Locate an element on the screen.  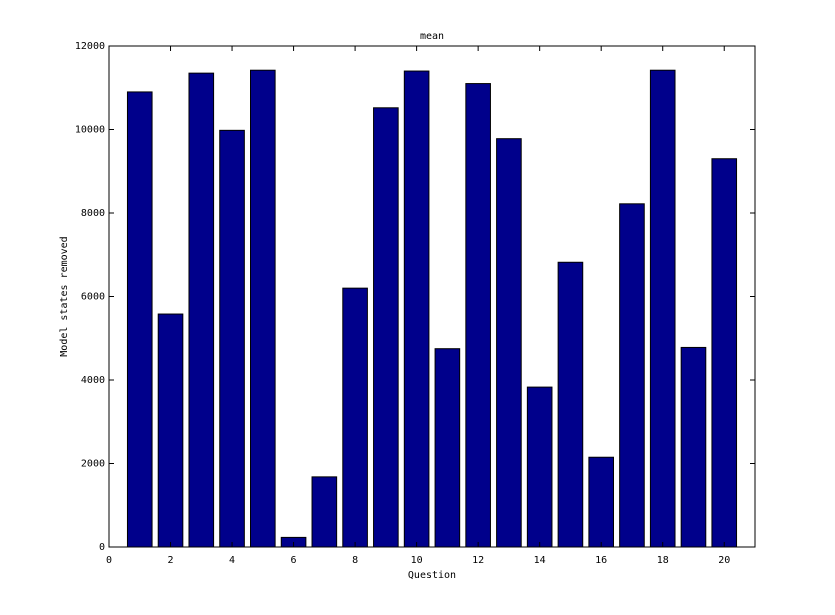
x-tick-label: 2 is located at coordinates (171, 560).